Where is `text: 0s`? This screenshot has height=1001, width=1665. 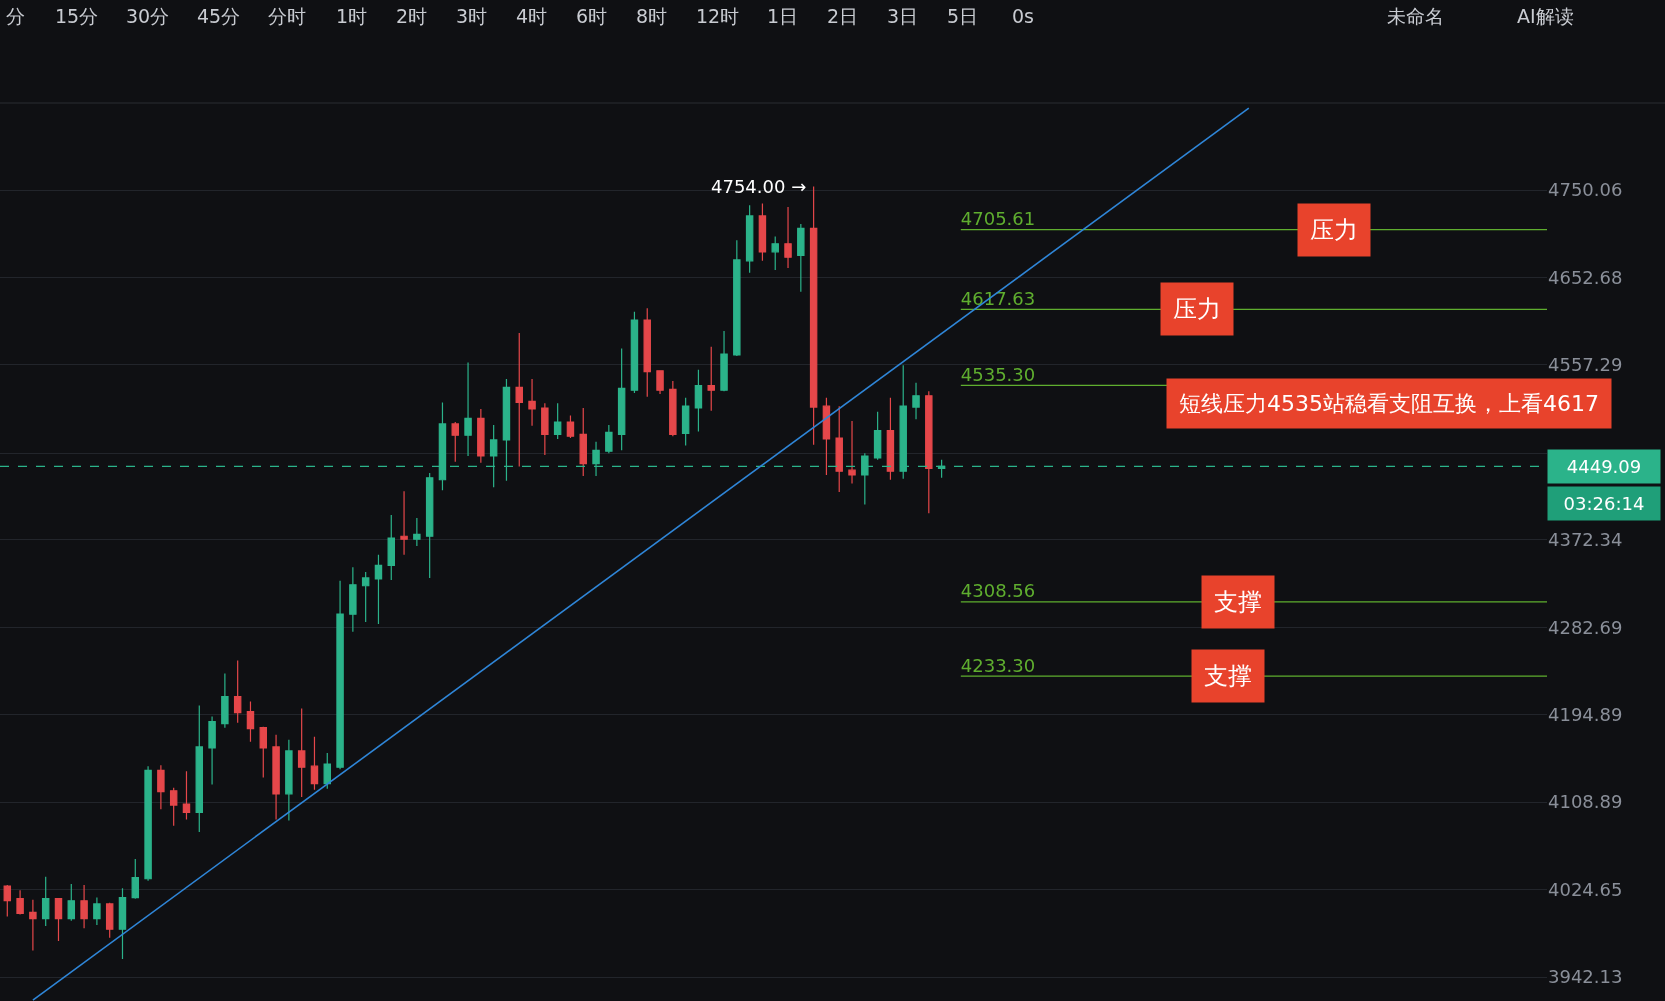
text: 0s is located at coordinates (1023, 16).